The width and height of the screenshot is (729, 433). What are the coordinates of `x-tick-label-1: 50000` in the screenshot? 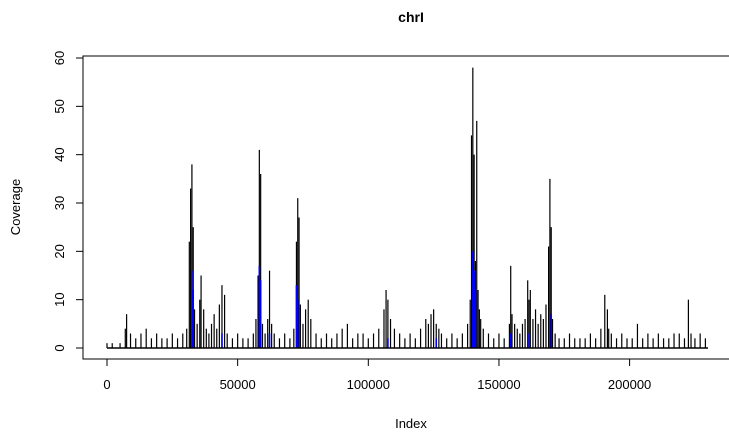 It's located at (238, 384).